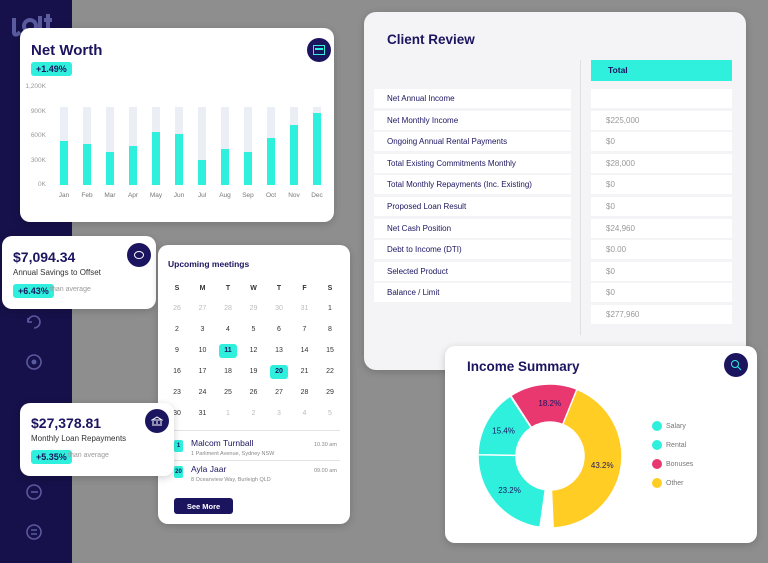 This screenshot has height=563, width=768. What do you see at coordinates (110, 146) in the screenshot?
I see `bar-background` at bounding box center [110, 146].